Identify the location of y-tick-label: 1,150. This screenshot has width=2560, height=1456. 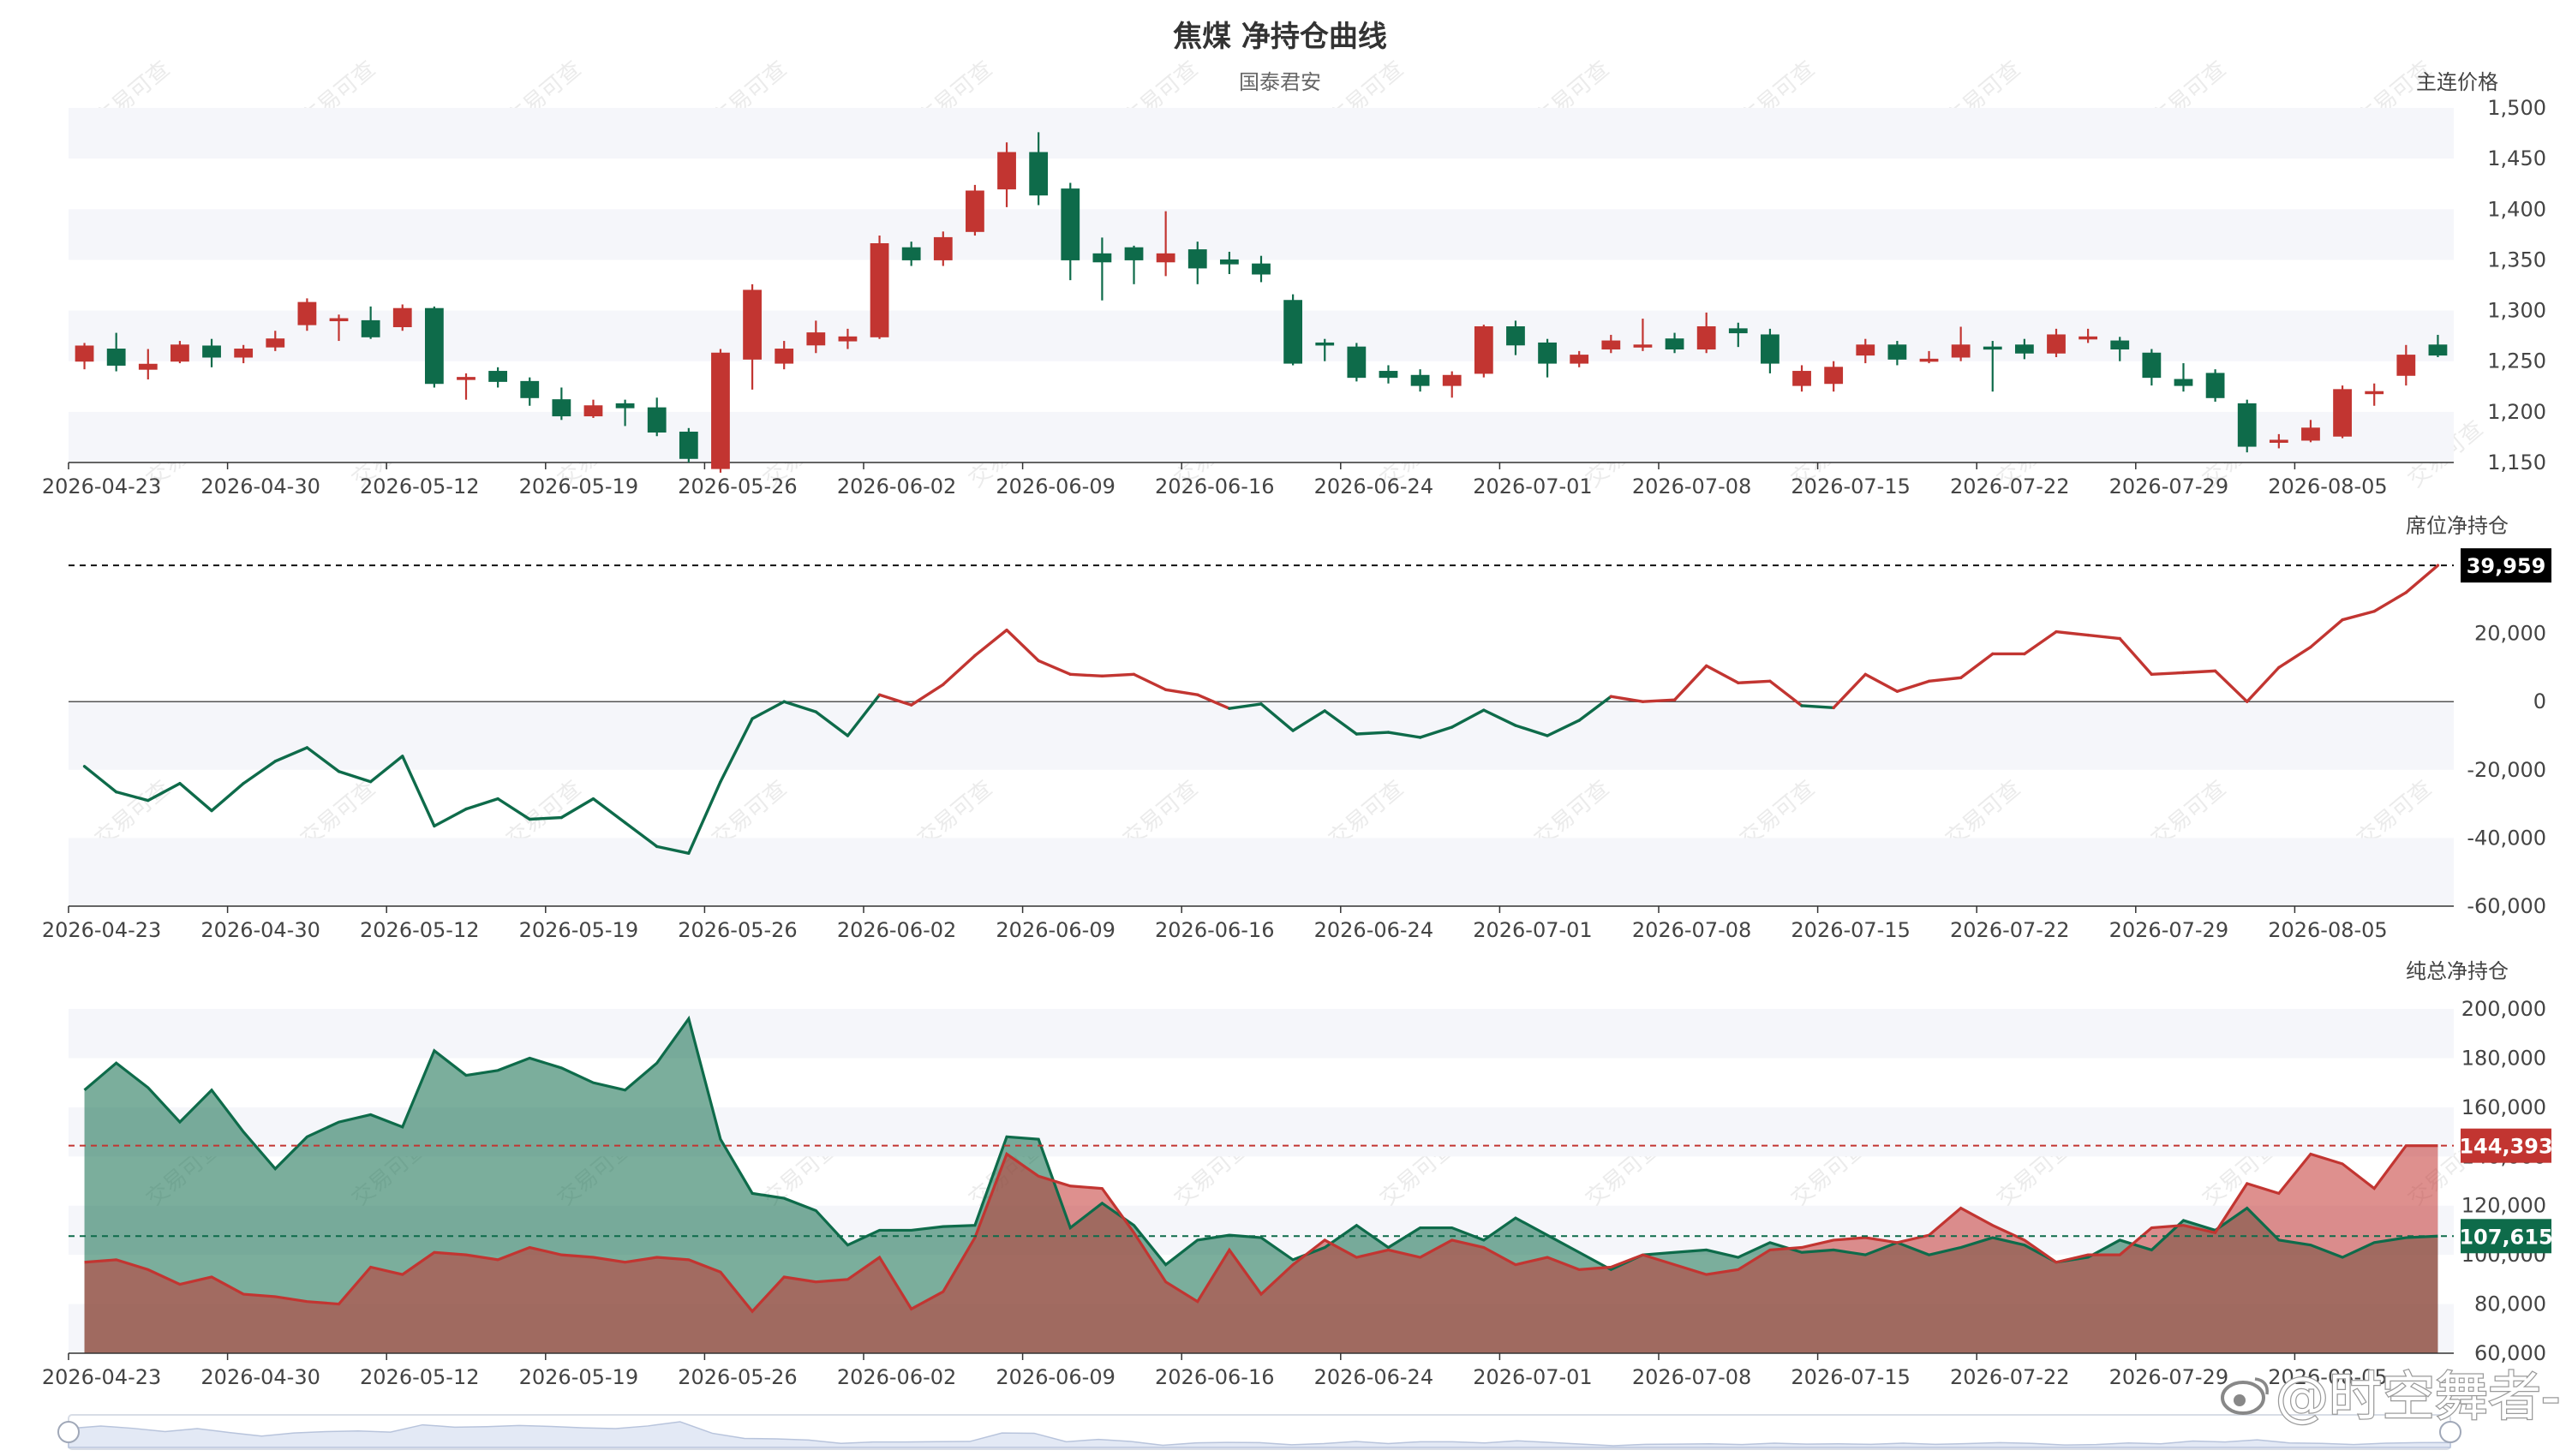
(2516, 462).